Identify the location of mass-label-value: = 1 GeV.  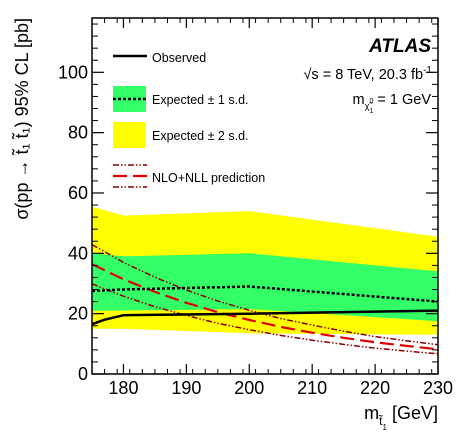
(402, 100).